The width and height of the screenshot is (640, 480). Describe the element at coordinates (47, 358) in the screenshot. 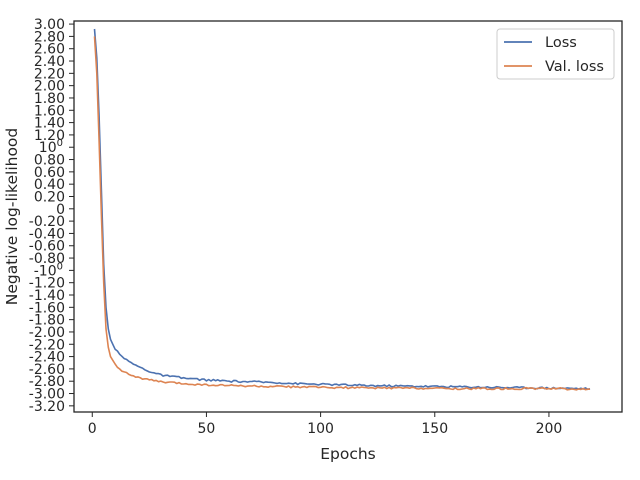

I see `y-tick-label: -2.40` at that location.